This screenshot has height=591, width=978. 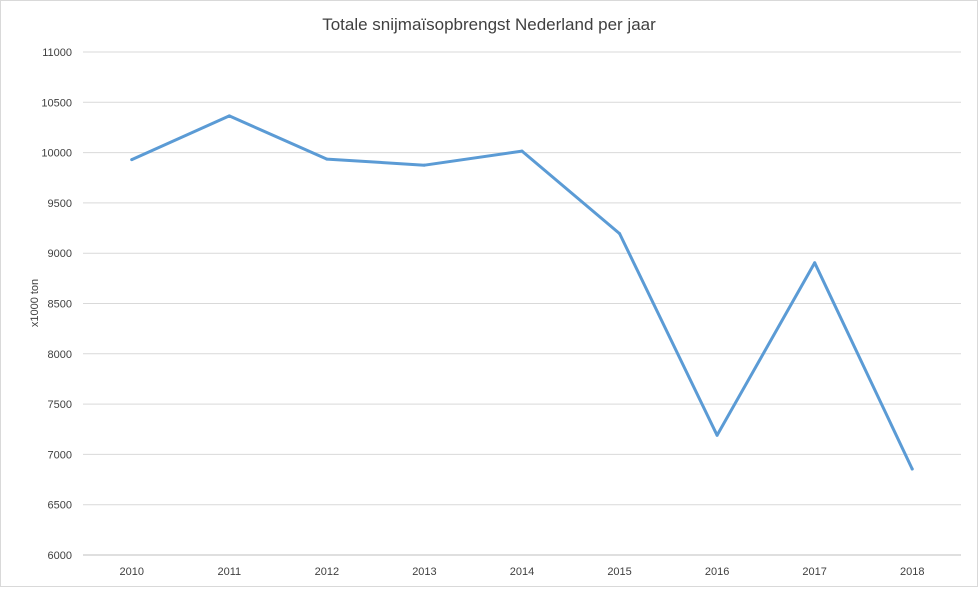 What do you see at coordinates (60, 204) in the screenshot?
I see `y-tick-label: 9500` at bounding box center [60, 204].